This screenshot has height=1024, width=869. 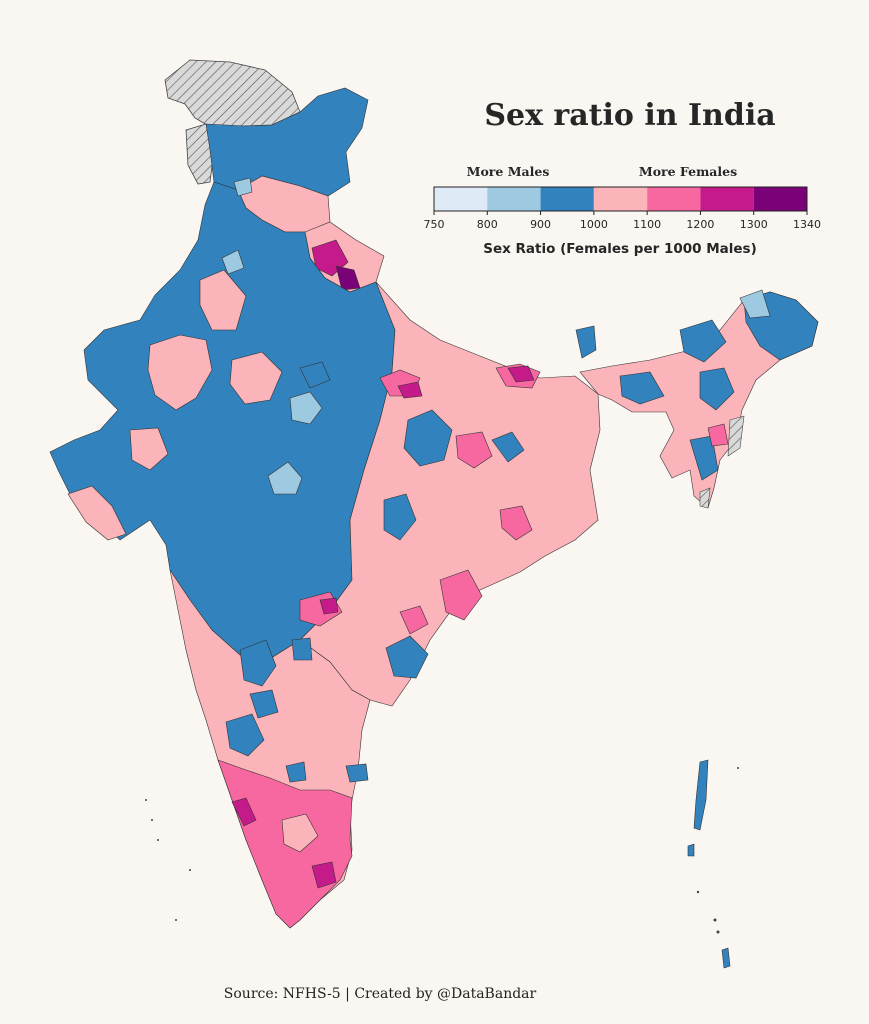 What do you see at coordinates (256, 378) in the screenshot?
I see `region-mp-pink` at bounding box center [256, 378].